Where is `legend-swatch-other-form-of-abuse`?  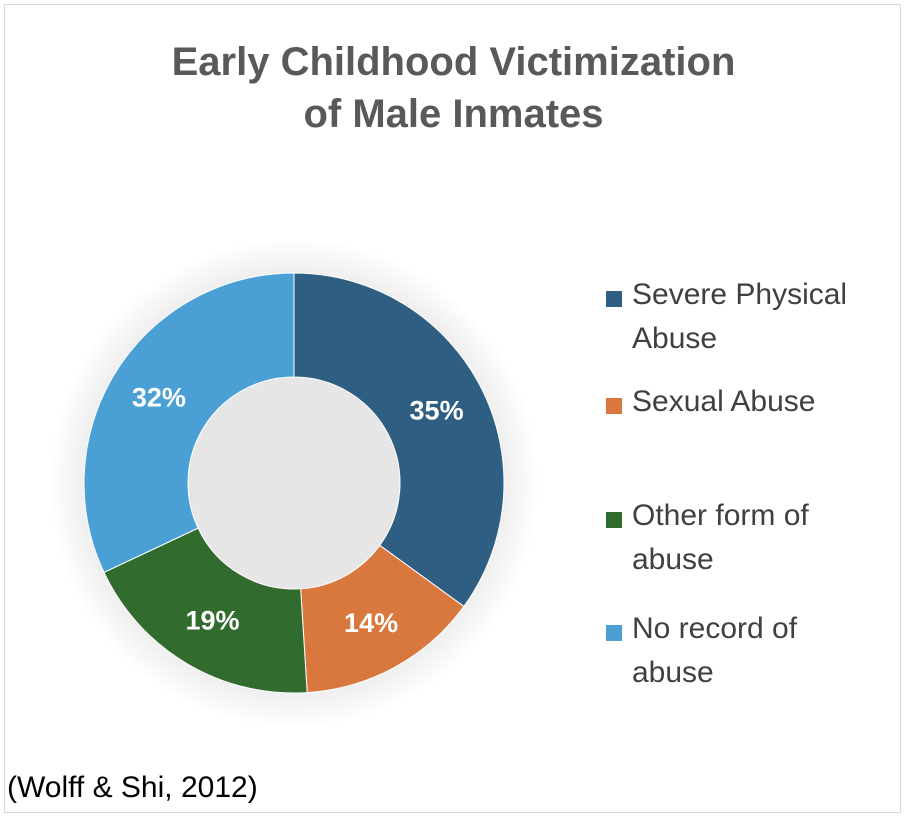
legend-swatch-other-form-of-abuse is located at coordinates (614, 520).